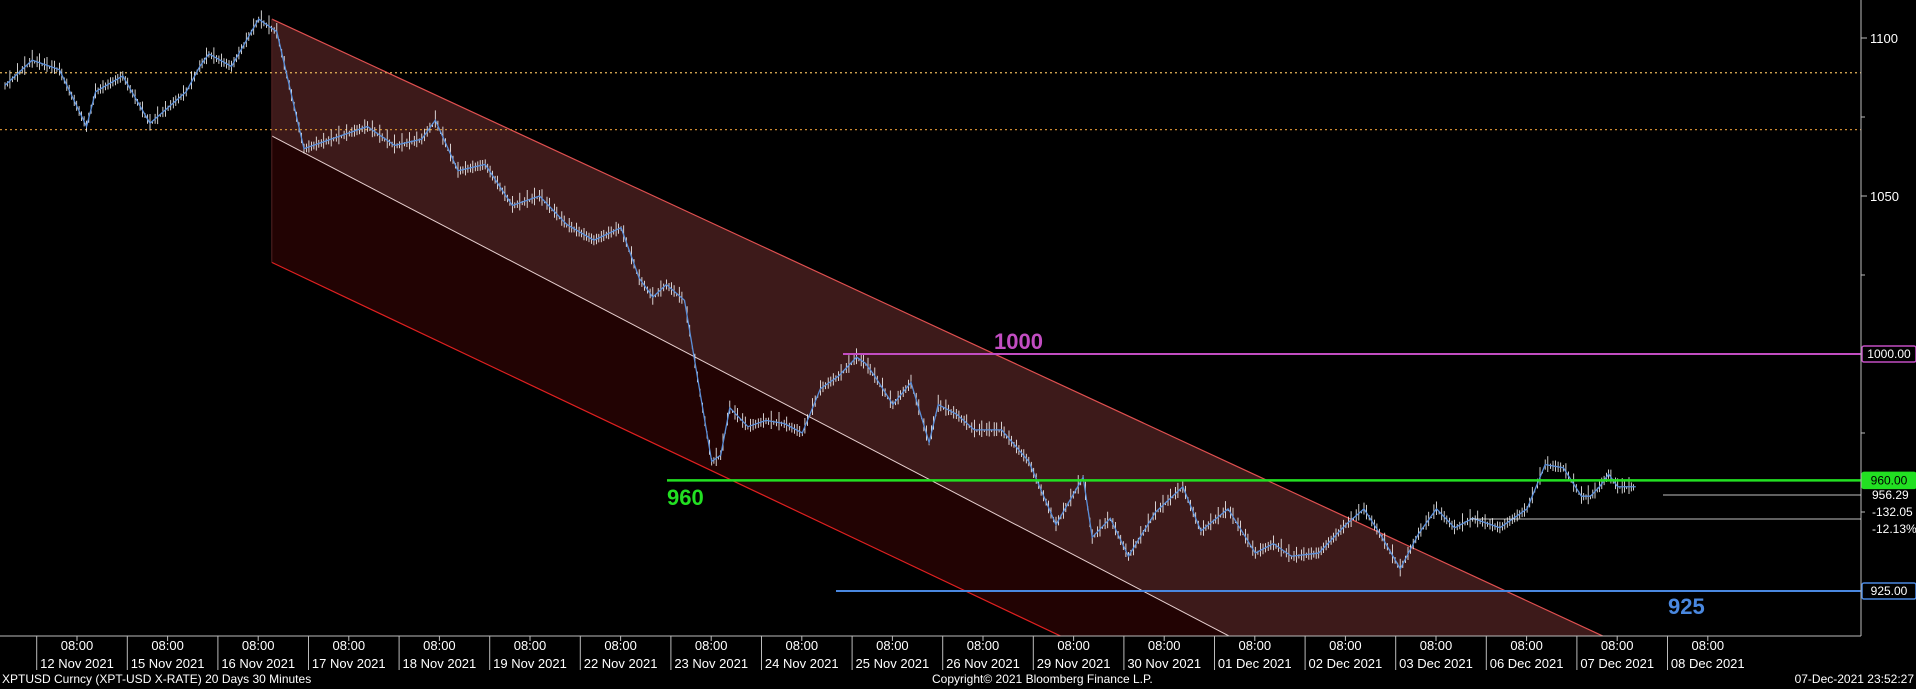 Image resolution: width=1916 pixels, height=689 pixels. I want to click on price-tag-text: -132.05, so click(1892, 512).